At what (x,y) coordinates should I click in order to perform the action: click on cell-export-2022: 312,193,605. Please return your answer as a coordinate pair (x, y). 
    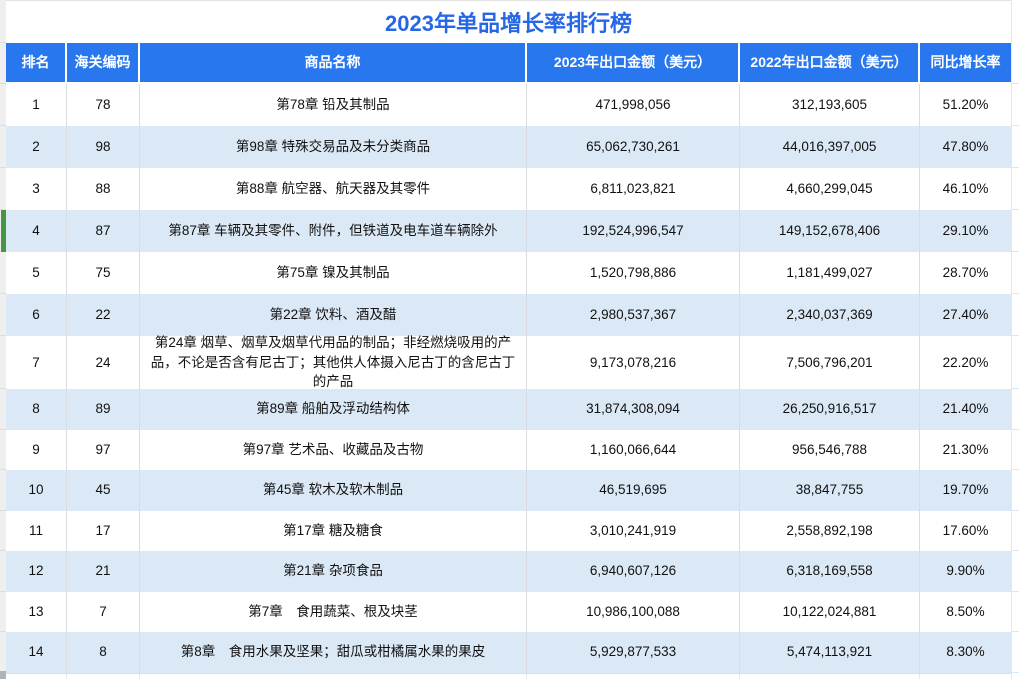
    Looking at the image, I should click on (830, 105).